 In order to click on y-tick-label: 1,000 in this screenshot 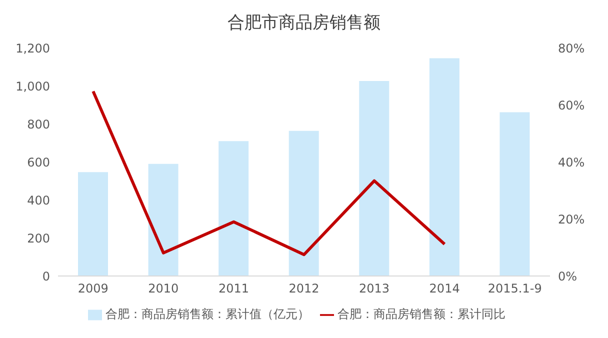, I will do `click(33, 86)`.